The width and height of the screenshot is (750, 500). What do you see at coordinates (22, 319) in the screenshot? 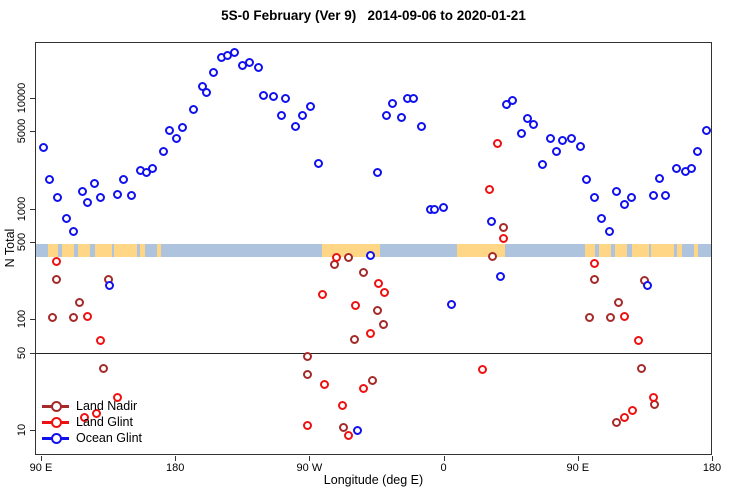
I see `y-tick-label: 100` at bounding box center [22, 319].